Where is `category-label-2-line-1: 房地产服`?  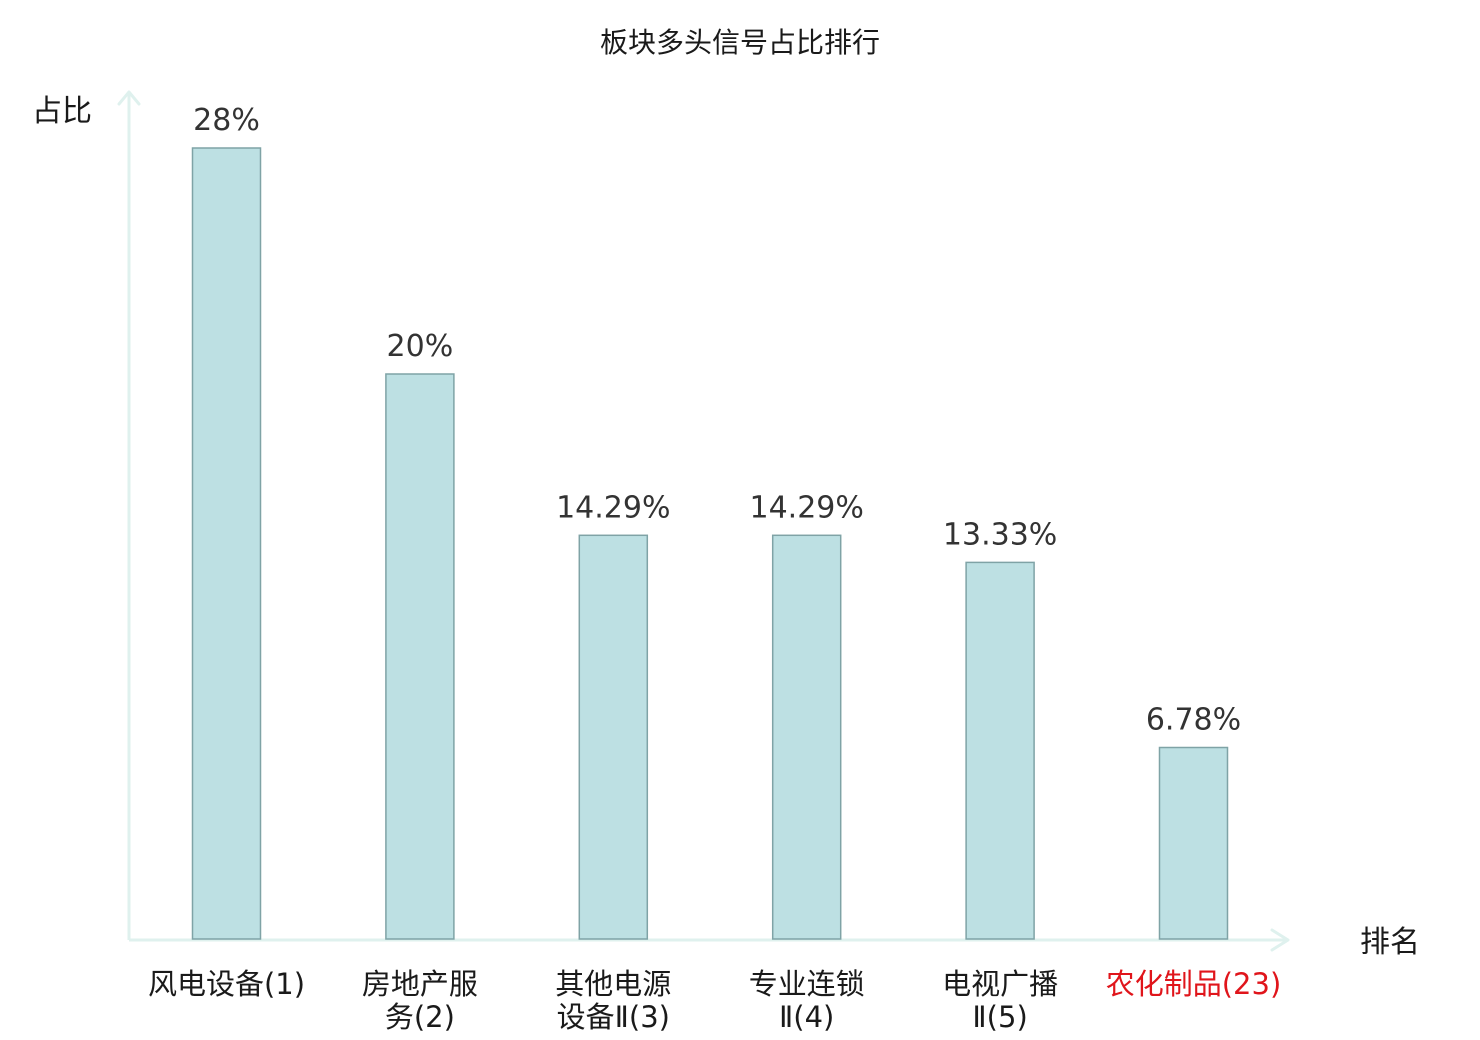 category-label-2-line-1: 房地产服 is located at coordinates (420, 984).